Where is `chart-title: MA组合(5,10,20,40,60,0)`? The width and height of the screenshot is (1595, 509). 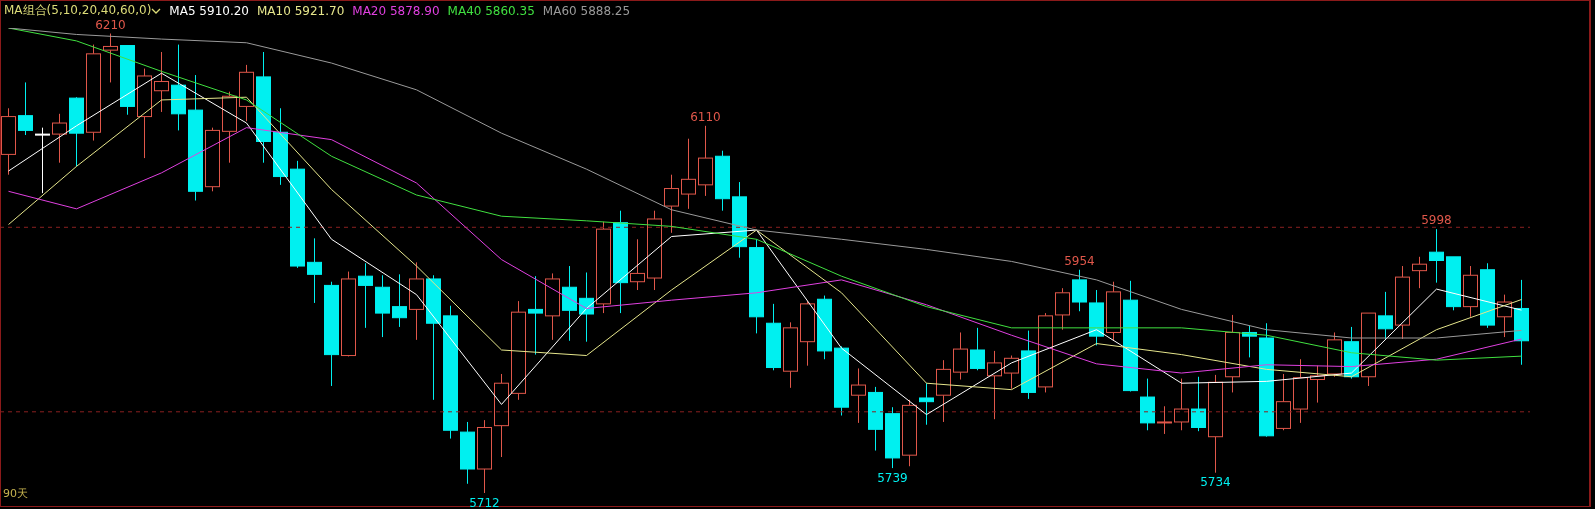 chart-title: MA组合(5,10,20,40,60,0) is located at coordinates (78, 10).